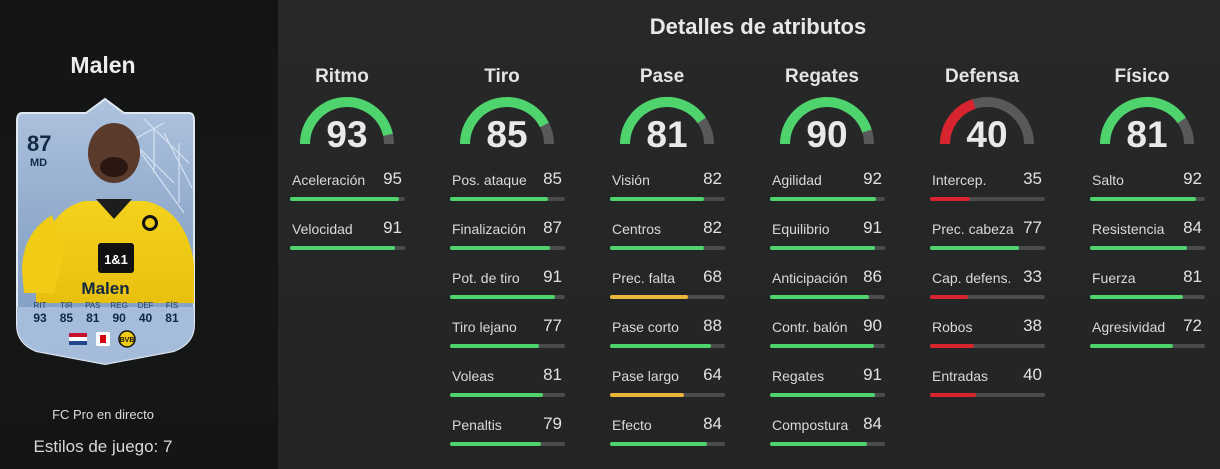  I want to click on attribute-label: Agilidad, so click(797, 180).